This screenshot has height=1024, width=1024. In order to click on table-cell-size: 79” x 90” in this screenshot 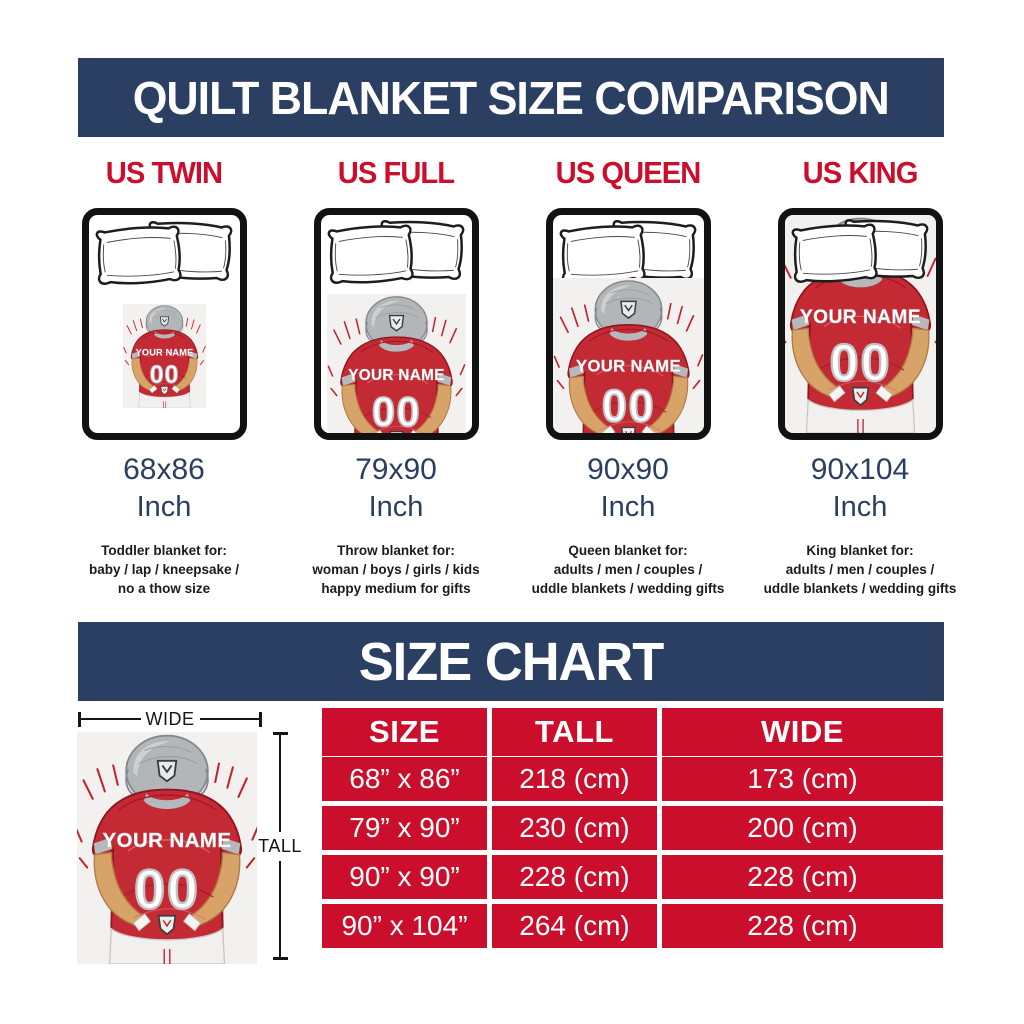, I will do `click(404, 828)`.